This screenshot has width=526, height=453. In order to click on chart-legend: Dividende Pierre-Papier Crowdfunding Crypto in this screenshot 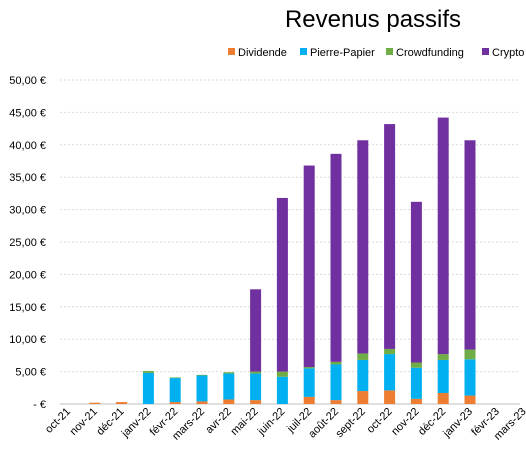, I will do `click(376, 53)`.